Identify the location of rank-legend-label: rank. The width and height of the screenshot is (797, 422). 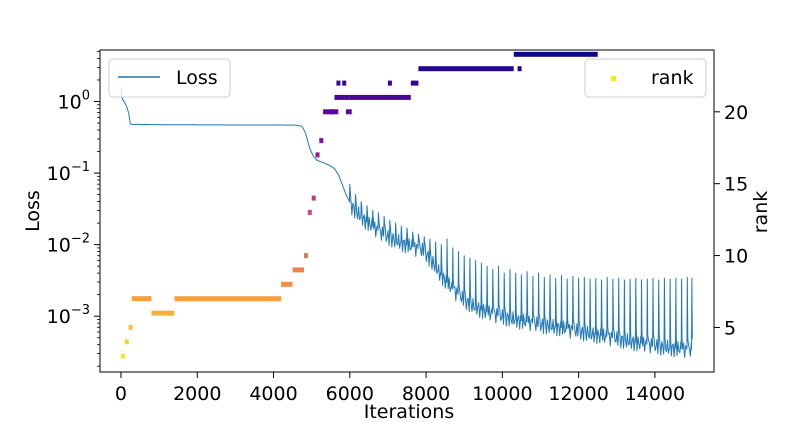
(672, 78).